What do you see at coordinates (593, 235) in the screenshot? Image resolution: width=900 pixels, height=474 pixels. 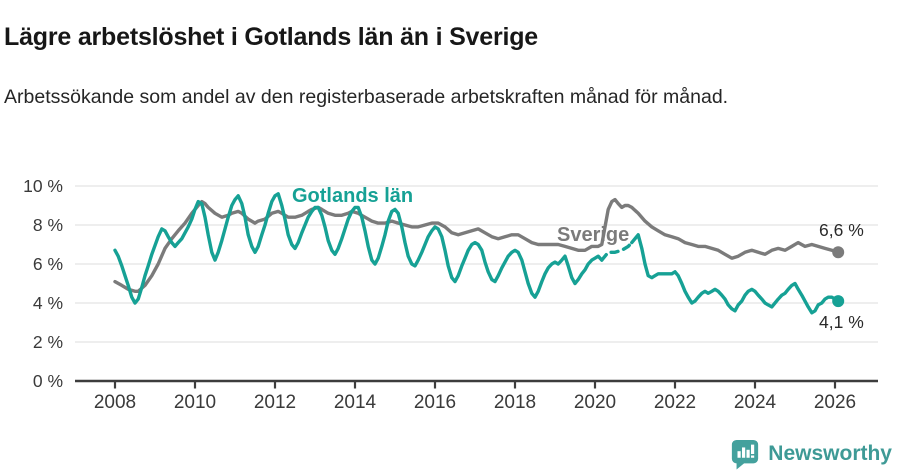 I see `series-label-sverige: Sverige` at bounding box center [593, 235].